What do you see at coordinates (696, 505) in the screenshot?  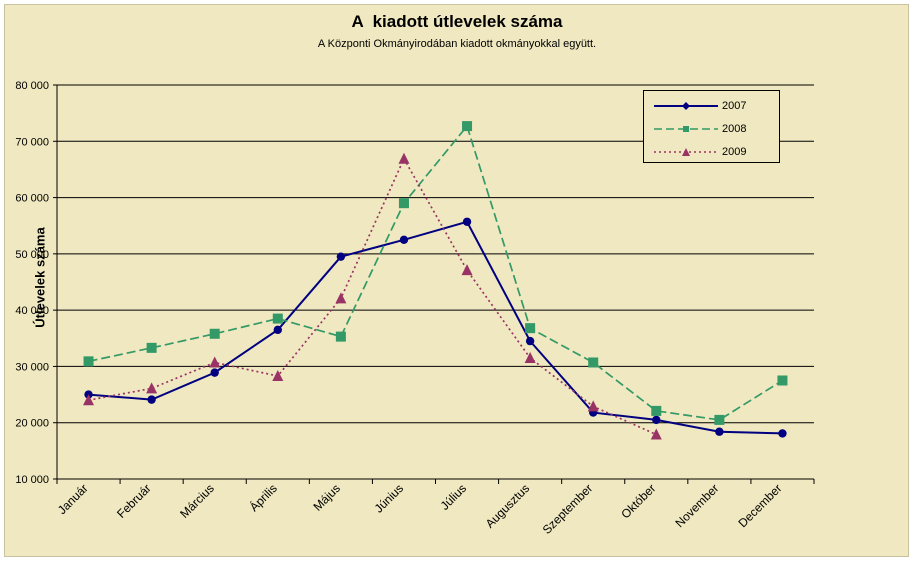 I see `x-tick-label: November` at bounding box center [696, 505].